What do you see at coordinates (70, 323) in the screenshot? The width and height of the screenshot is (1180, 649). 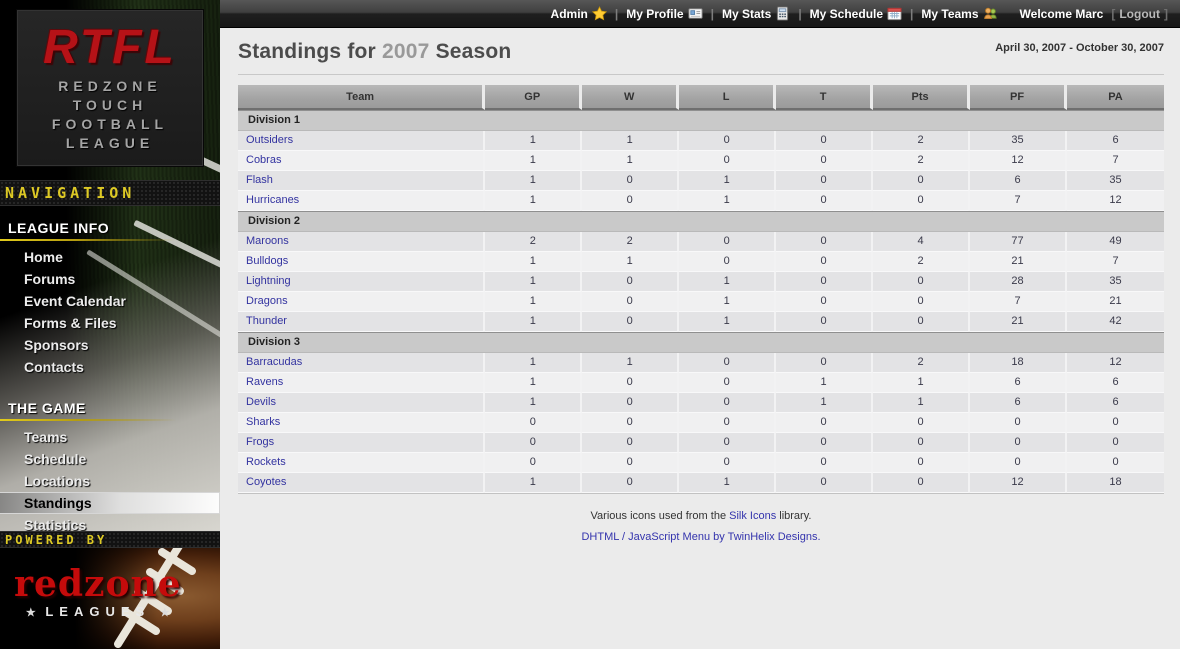 I see `sidebar-item-forms-files: Forms & Files` at bounding box center [70, 323].